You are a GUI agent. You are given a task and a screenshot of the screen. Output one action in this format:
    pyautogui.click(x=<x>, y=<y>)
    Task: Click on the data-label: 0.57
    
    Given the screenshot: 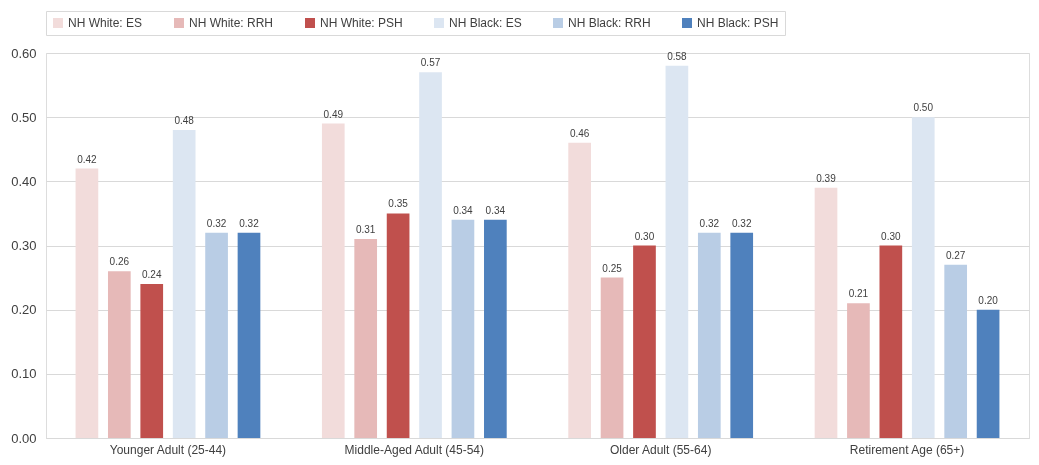 What is the action you would take?
    pyautogui.click(x=430, y=63)
    